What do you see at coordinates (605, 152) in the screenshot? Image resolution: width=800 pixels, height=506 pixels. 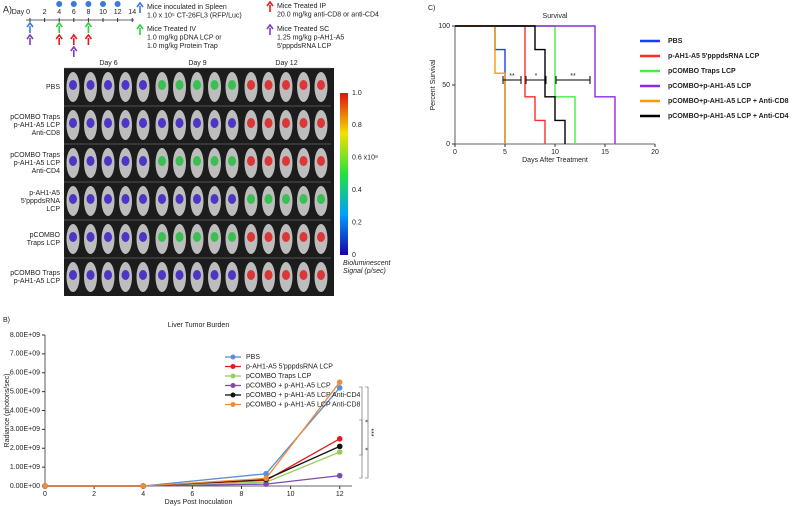 I see `x-tick-label: 15` at bounding box center [605, 152].